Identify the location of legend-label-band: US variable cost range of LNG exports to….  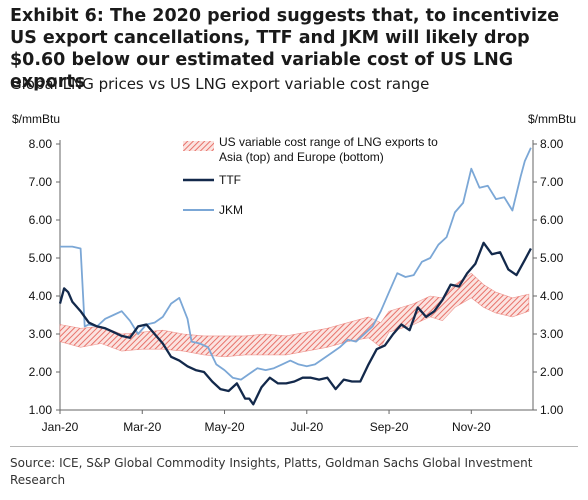
(328, 149).